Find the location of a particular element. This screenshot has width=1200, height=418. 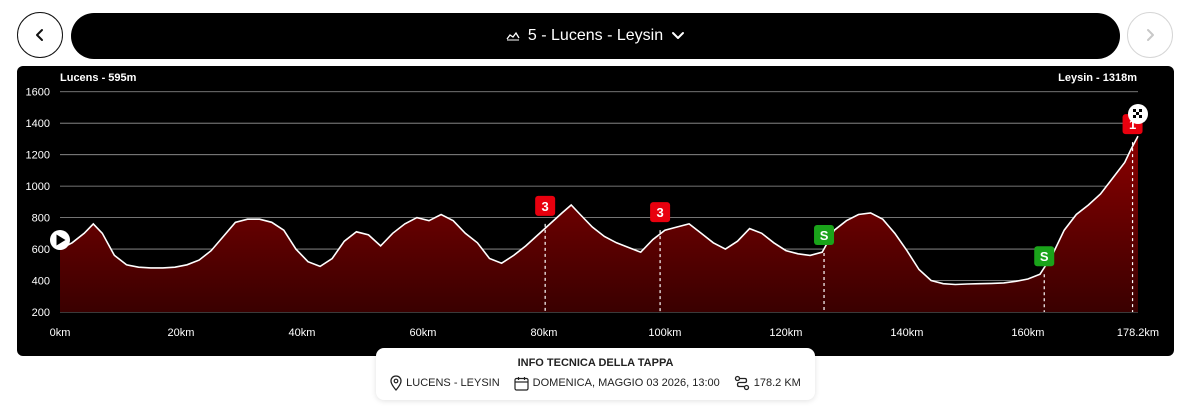

x-tick-label: 0km is located at coordinates (60, 333).